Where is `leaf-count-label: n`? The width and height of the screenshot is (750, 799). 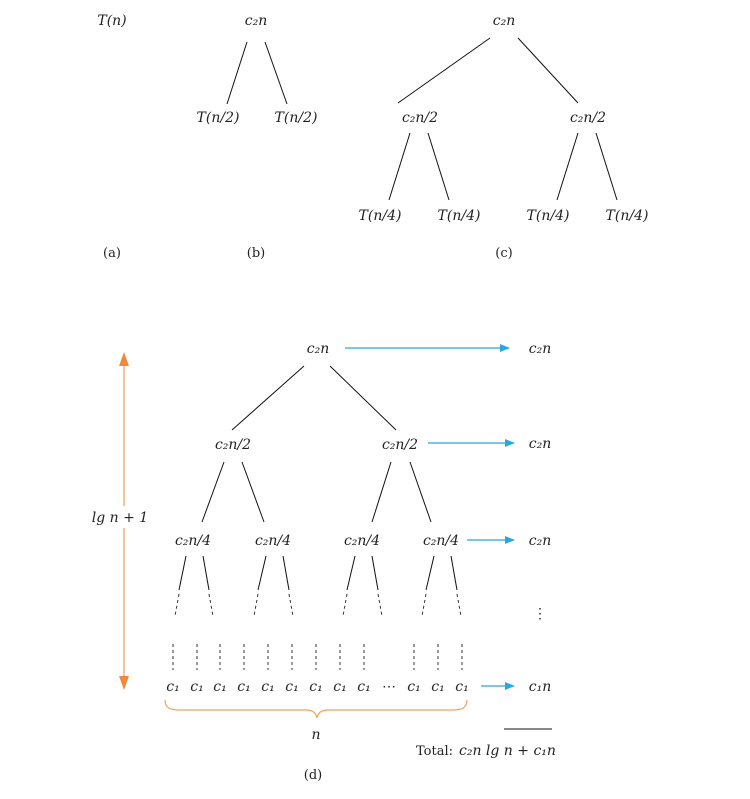
leaf-count-label: n is located at coordinates (315, 735).